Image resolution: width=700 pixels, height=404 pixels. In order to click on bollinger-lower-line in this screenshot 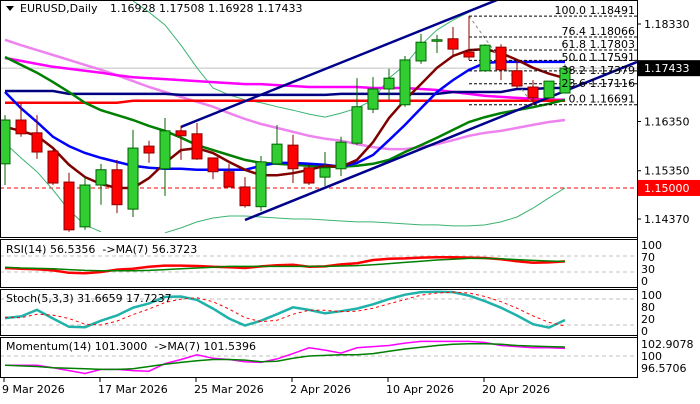, I will do `click(365, 210)`.